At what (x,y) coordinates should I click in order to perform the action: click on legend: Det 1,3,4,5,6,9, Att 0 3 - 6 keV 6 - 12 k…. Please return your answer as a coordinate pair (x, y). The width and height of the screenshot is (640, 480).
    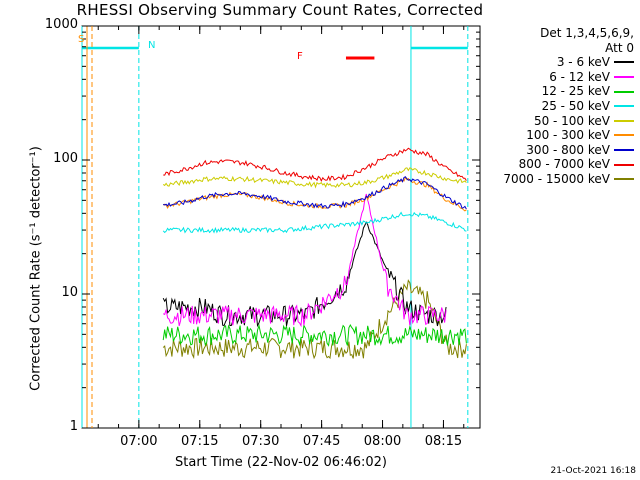
    Looking at the image, I should click on (568, 106).